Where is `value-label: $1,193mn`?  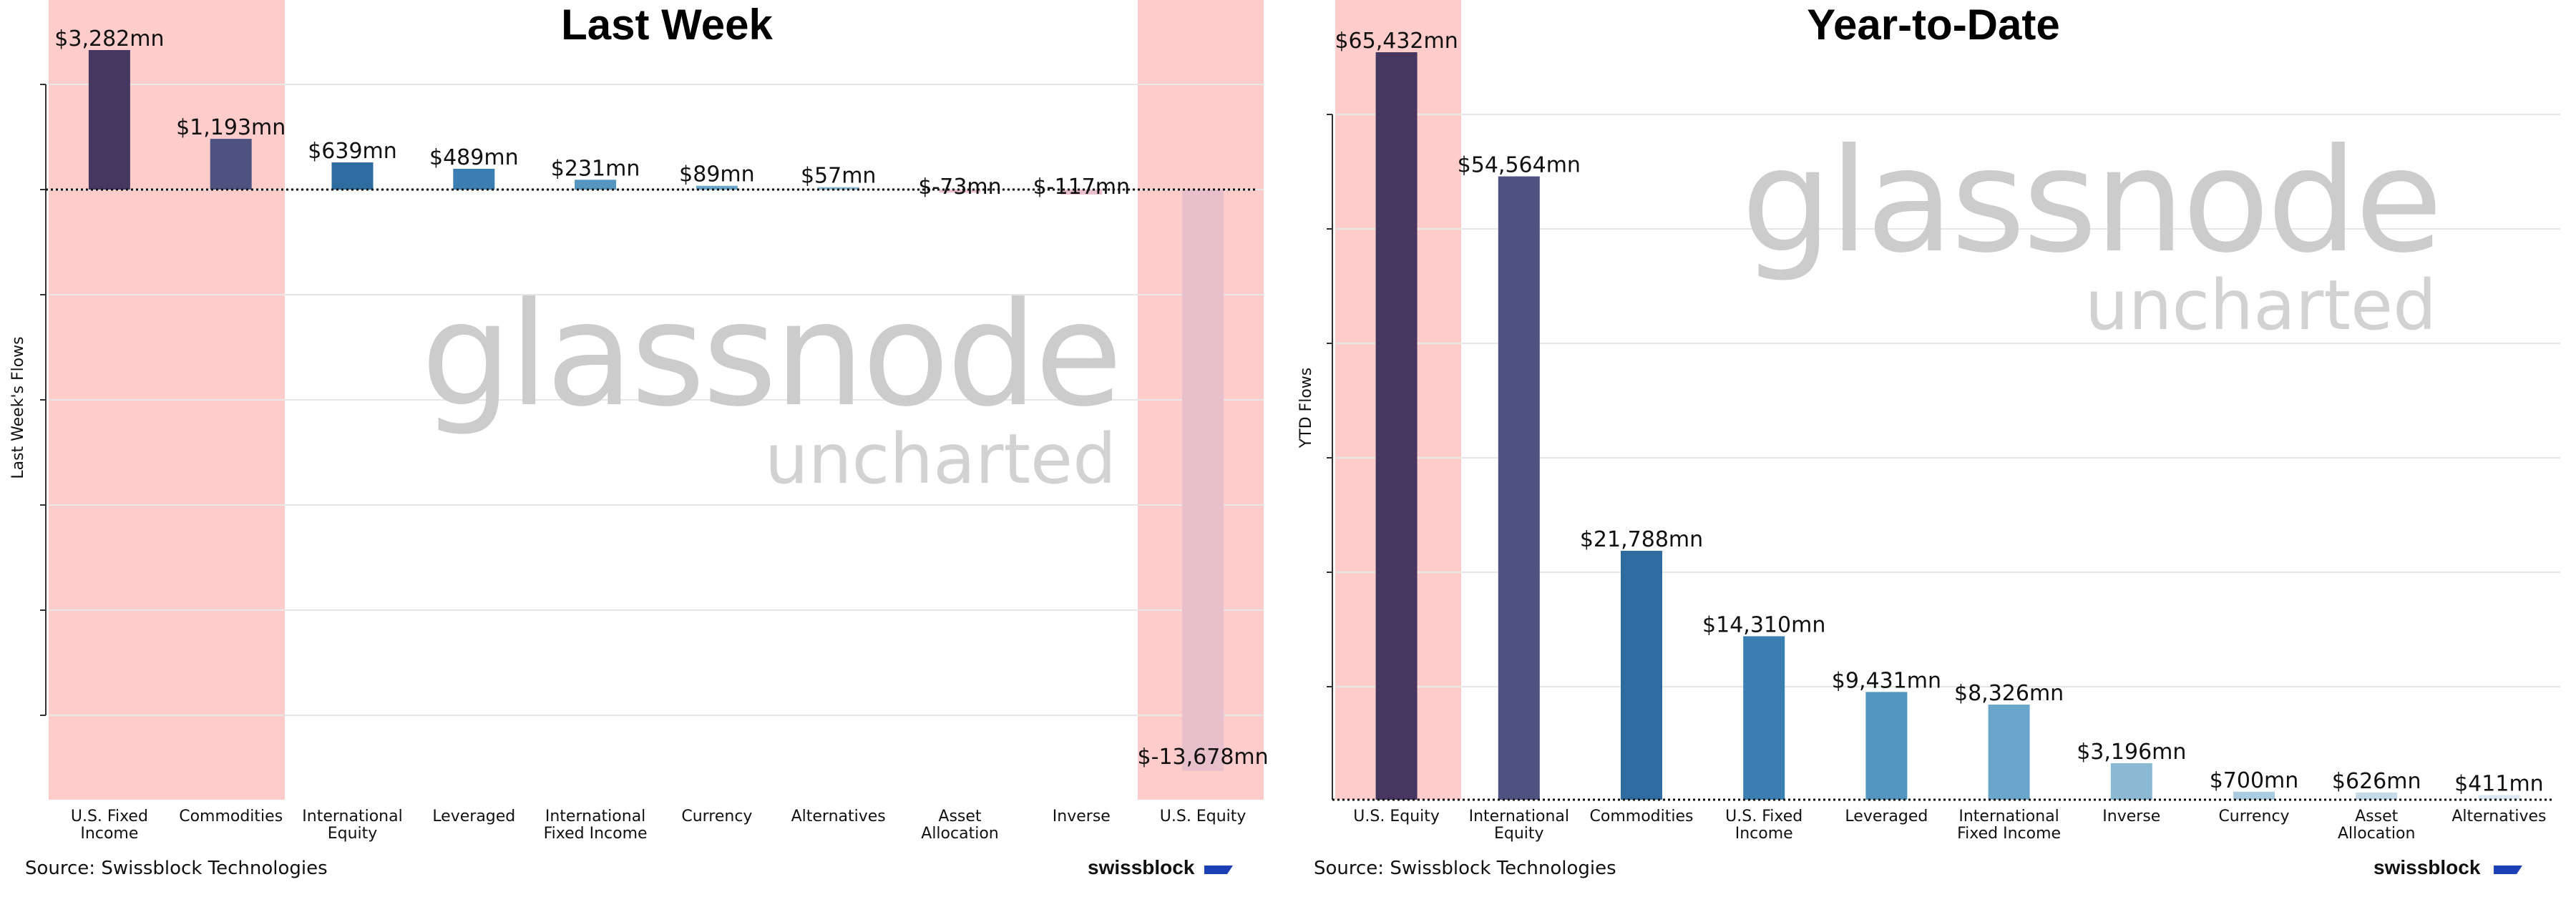 value-label: $1,193mn is located at coordinates (231, 127).